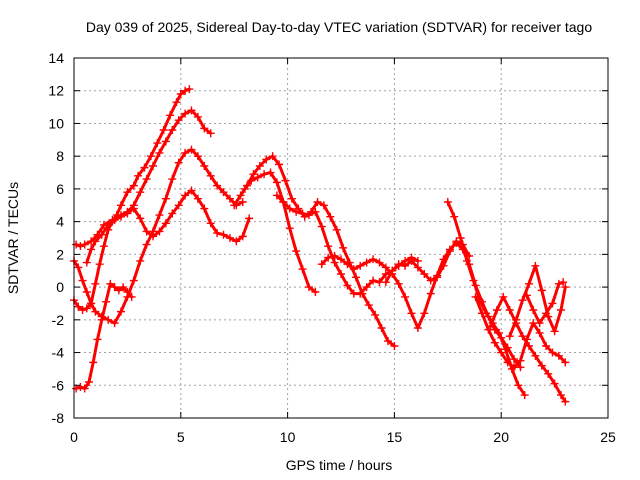  What do you see at coordinates (58, 418) in the screenshot?
I see `y-tick-label: -8` at bounding box center [58, 418].